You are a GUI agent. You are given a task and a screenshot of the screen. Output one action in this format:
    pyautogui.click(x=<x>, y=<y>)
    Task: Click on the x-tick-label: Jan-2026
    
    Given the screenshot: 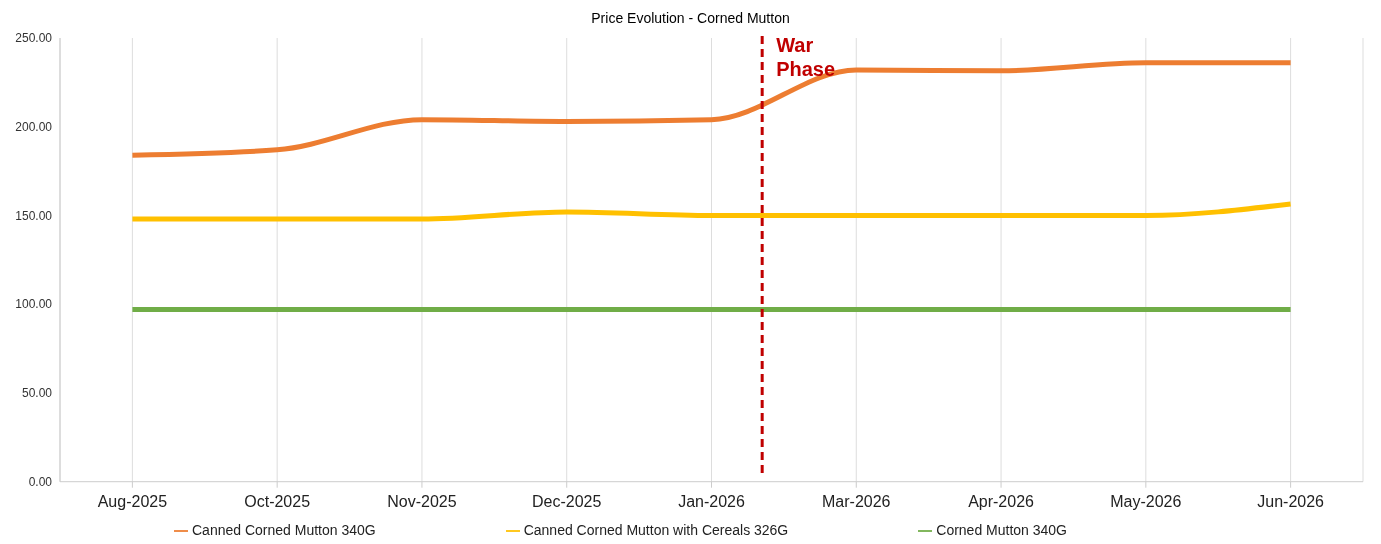 What is the action you would take?
    pyautogui.click(x=711, y=502)
    